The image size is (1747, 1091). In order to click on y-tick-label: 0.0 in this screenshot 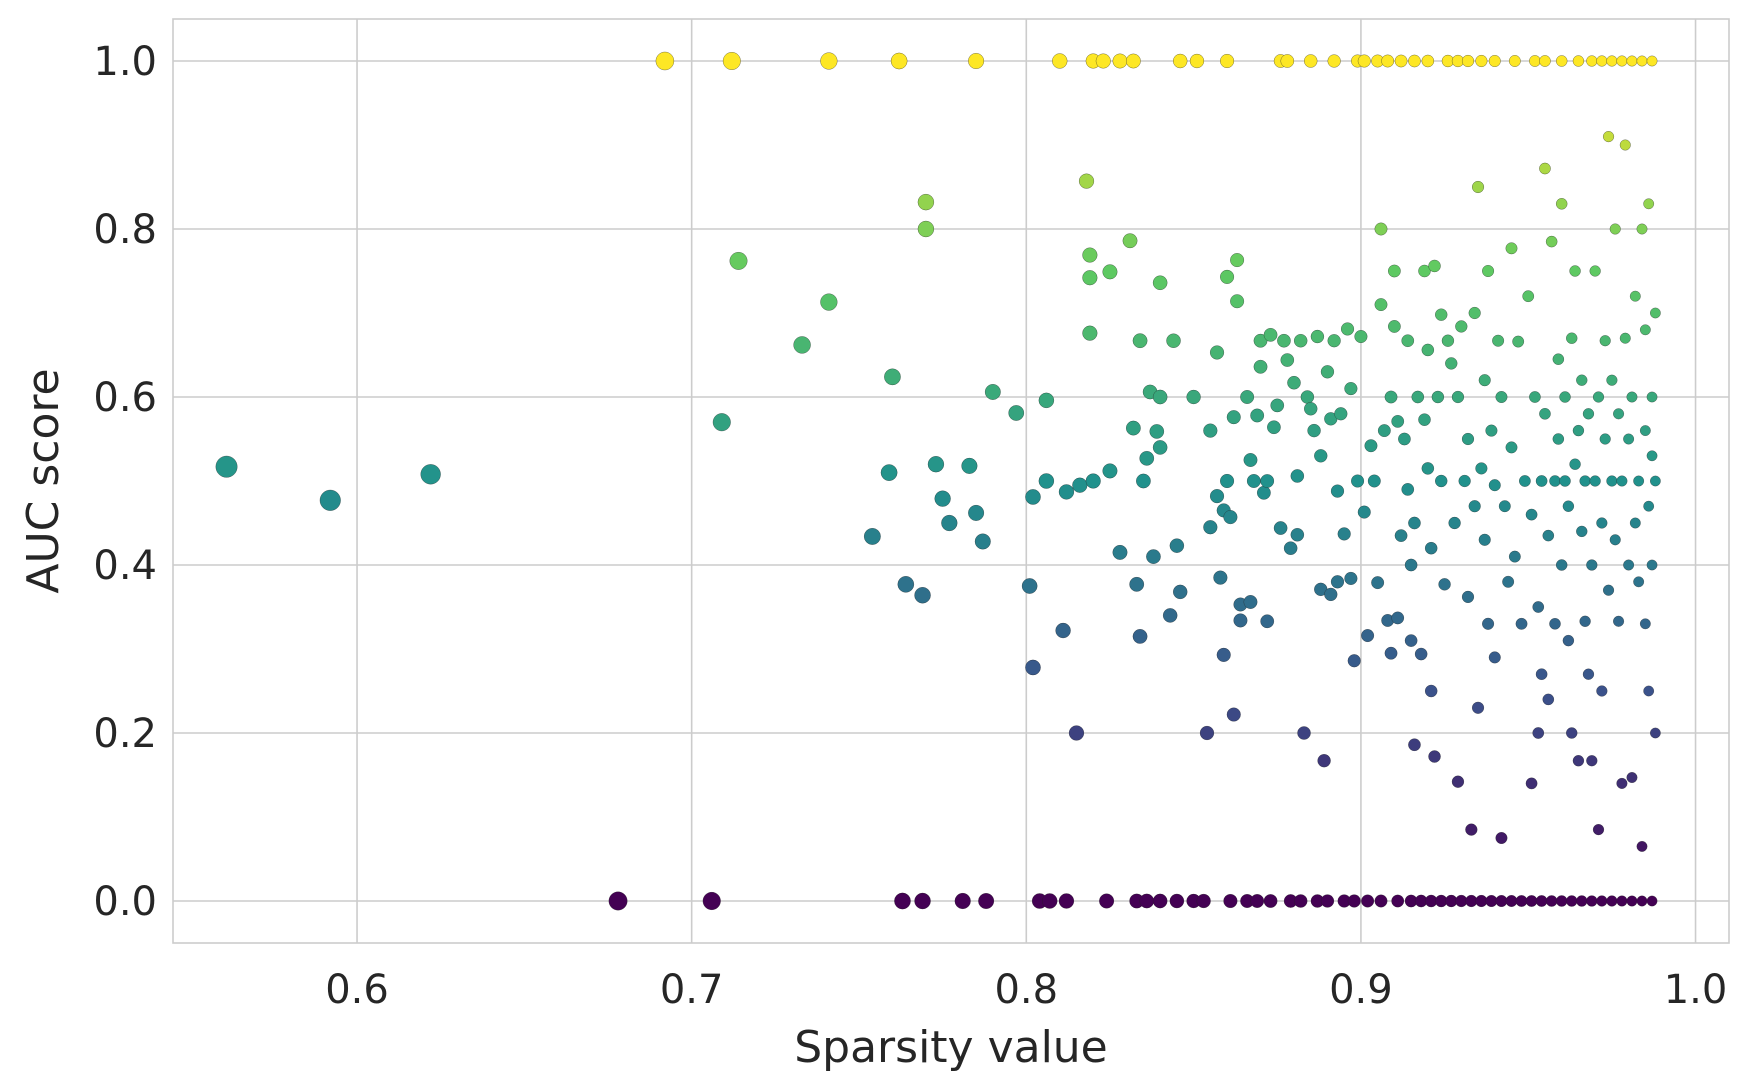, I will do `click(125, 902)`.